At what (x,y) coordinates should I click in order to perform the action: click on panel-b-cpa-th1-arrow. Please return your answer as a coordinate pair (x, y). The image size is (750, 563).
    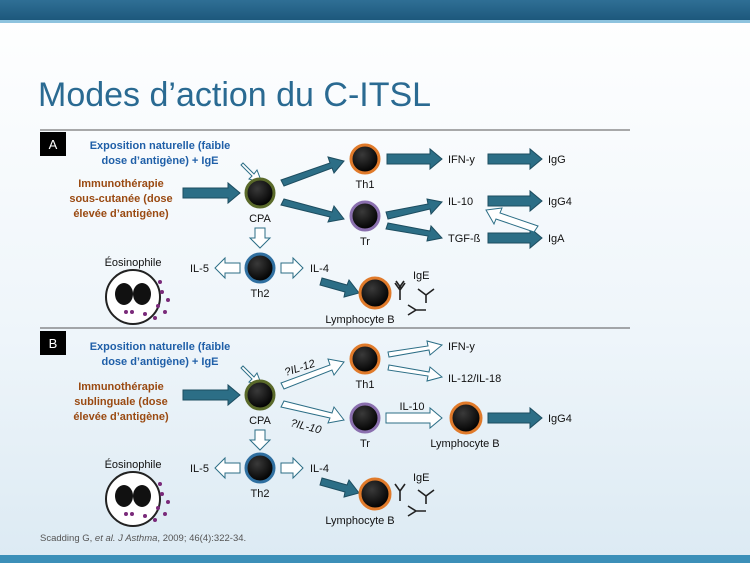
    Looking at the image, I should click on (312, 374).